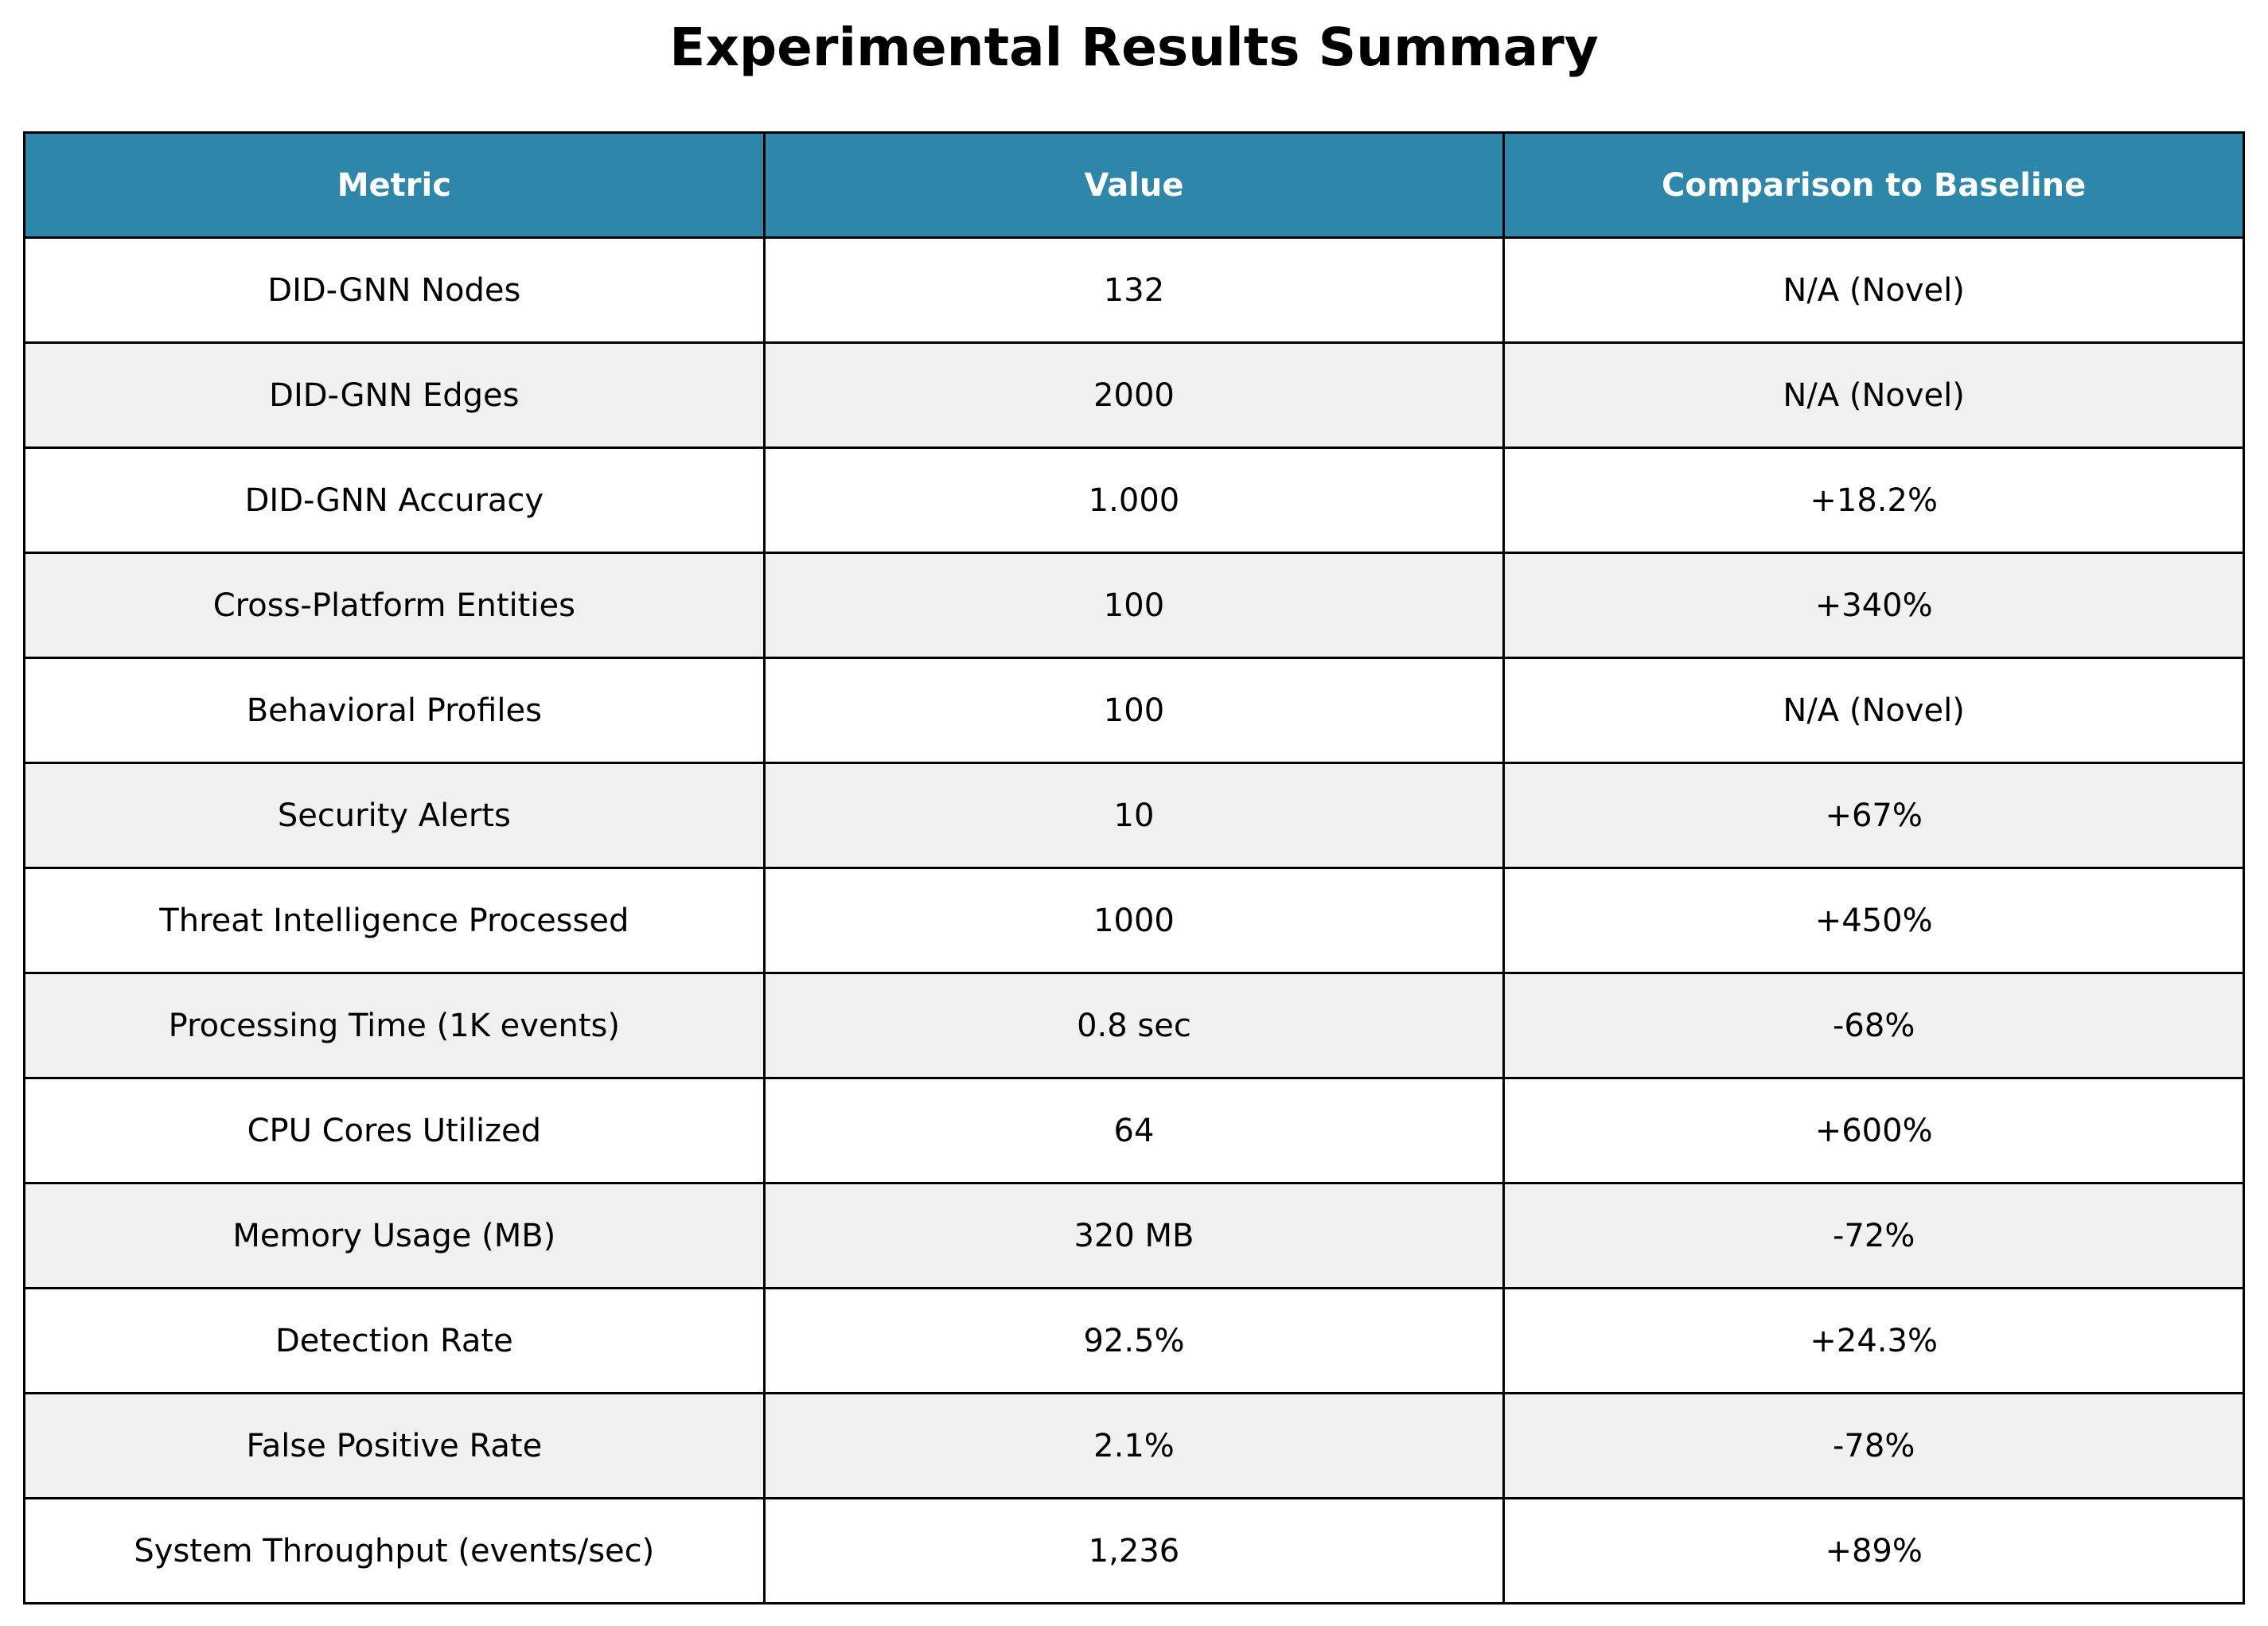 Image resolution: width=2268 pixels, height=1626 pixels. I want to click on cell-value: 92.5%, so click(1134, 1340).